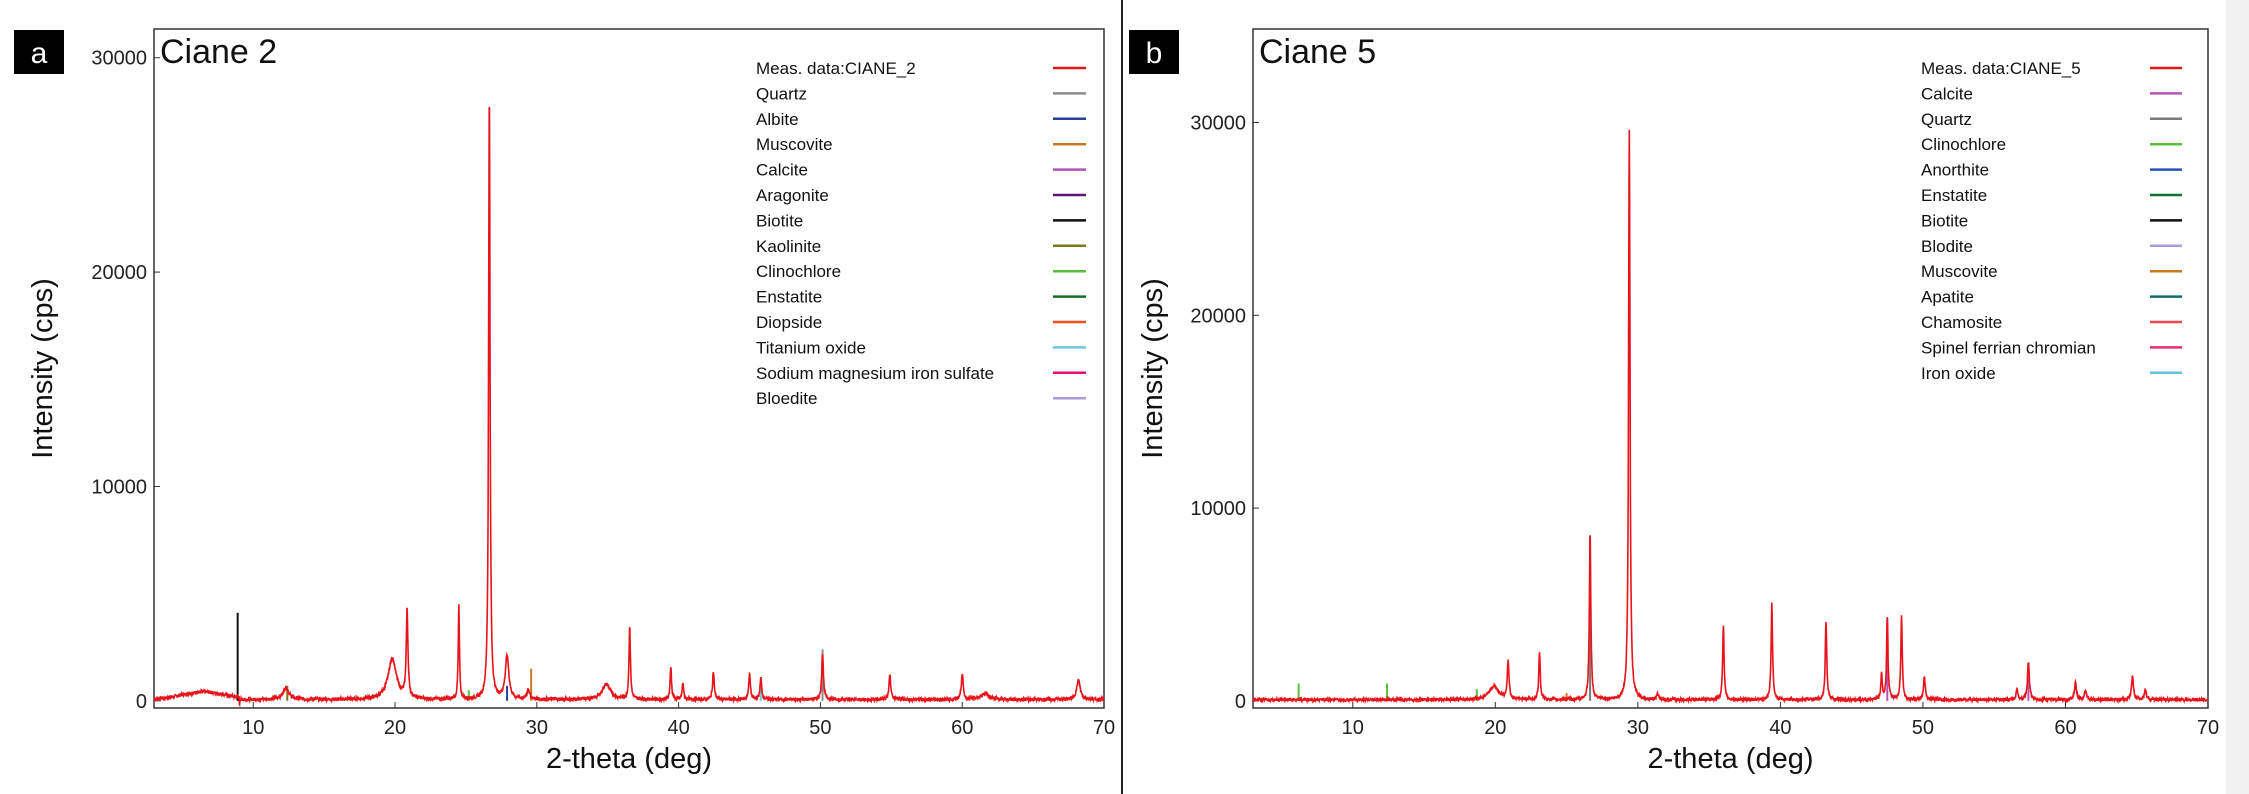 This screenshot has height=794, width=2249. I want to click on chart-title: Ciane 5, so click(1317, 52).